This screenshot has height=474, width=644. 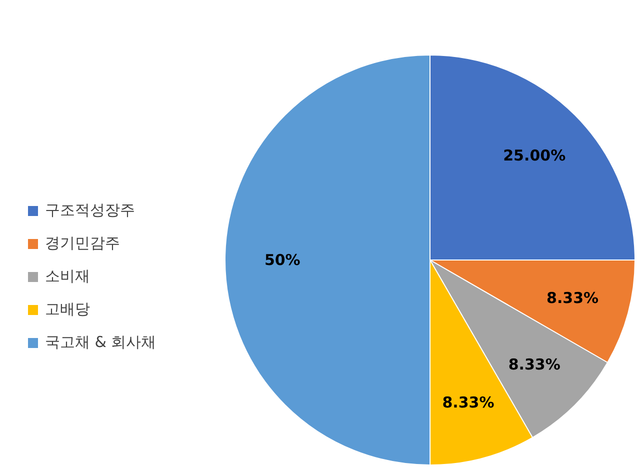 I want to click on legend-label: 국고채 & 회사채, so click(x=100, y=342).